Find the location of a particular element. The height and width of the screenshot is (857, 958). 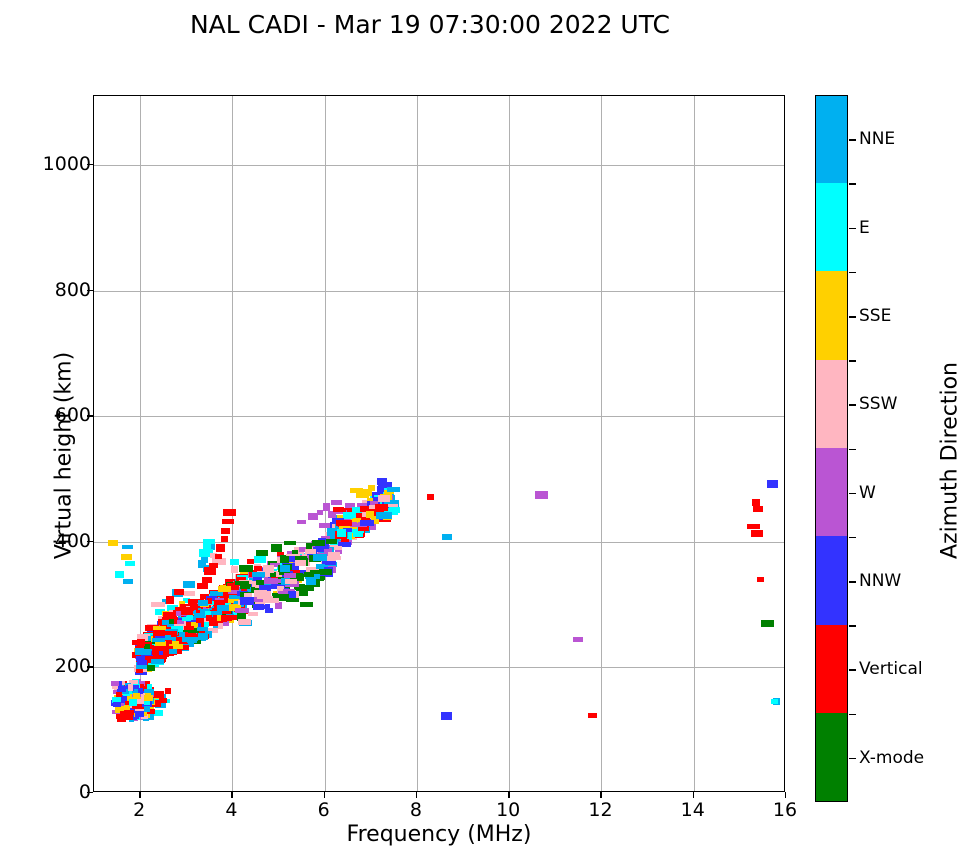

colorbar-segment-w is located at coordinates (831, 492).